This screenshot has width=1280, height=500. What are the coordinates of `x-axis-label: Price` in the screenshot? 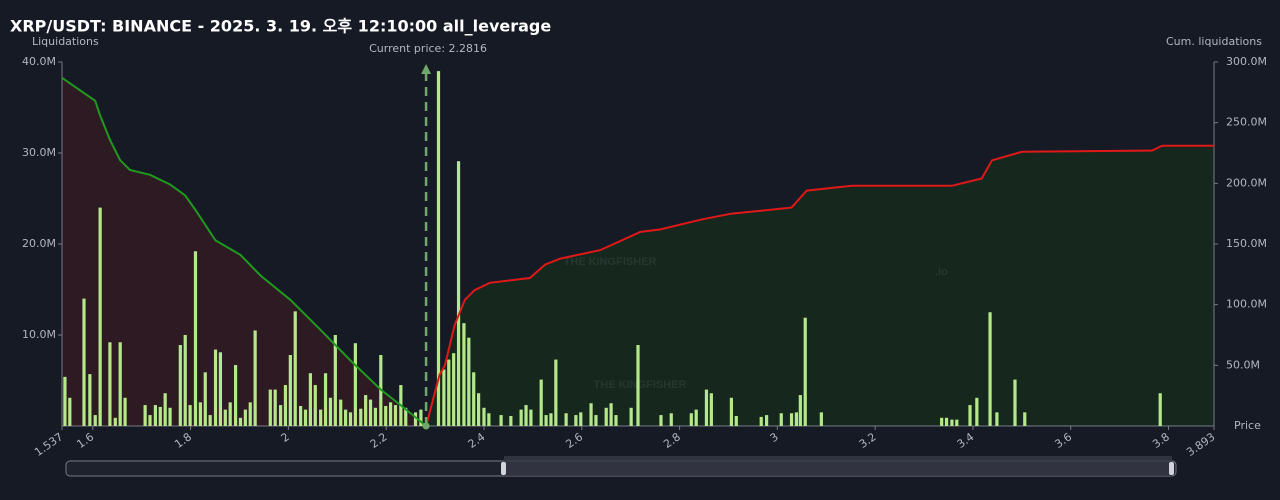 It's located at (1247, 425).